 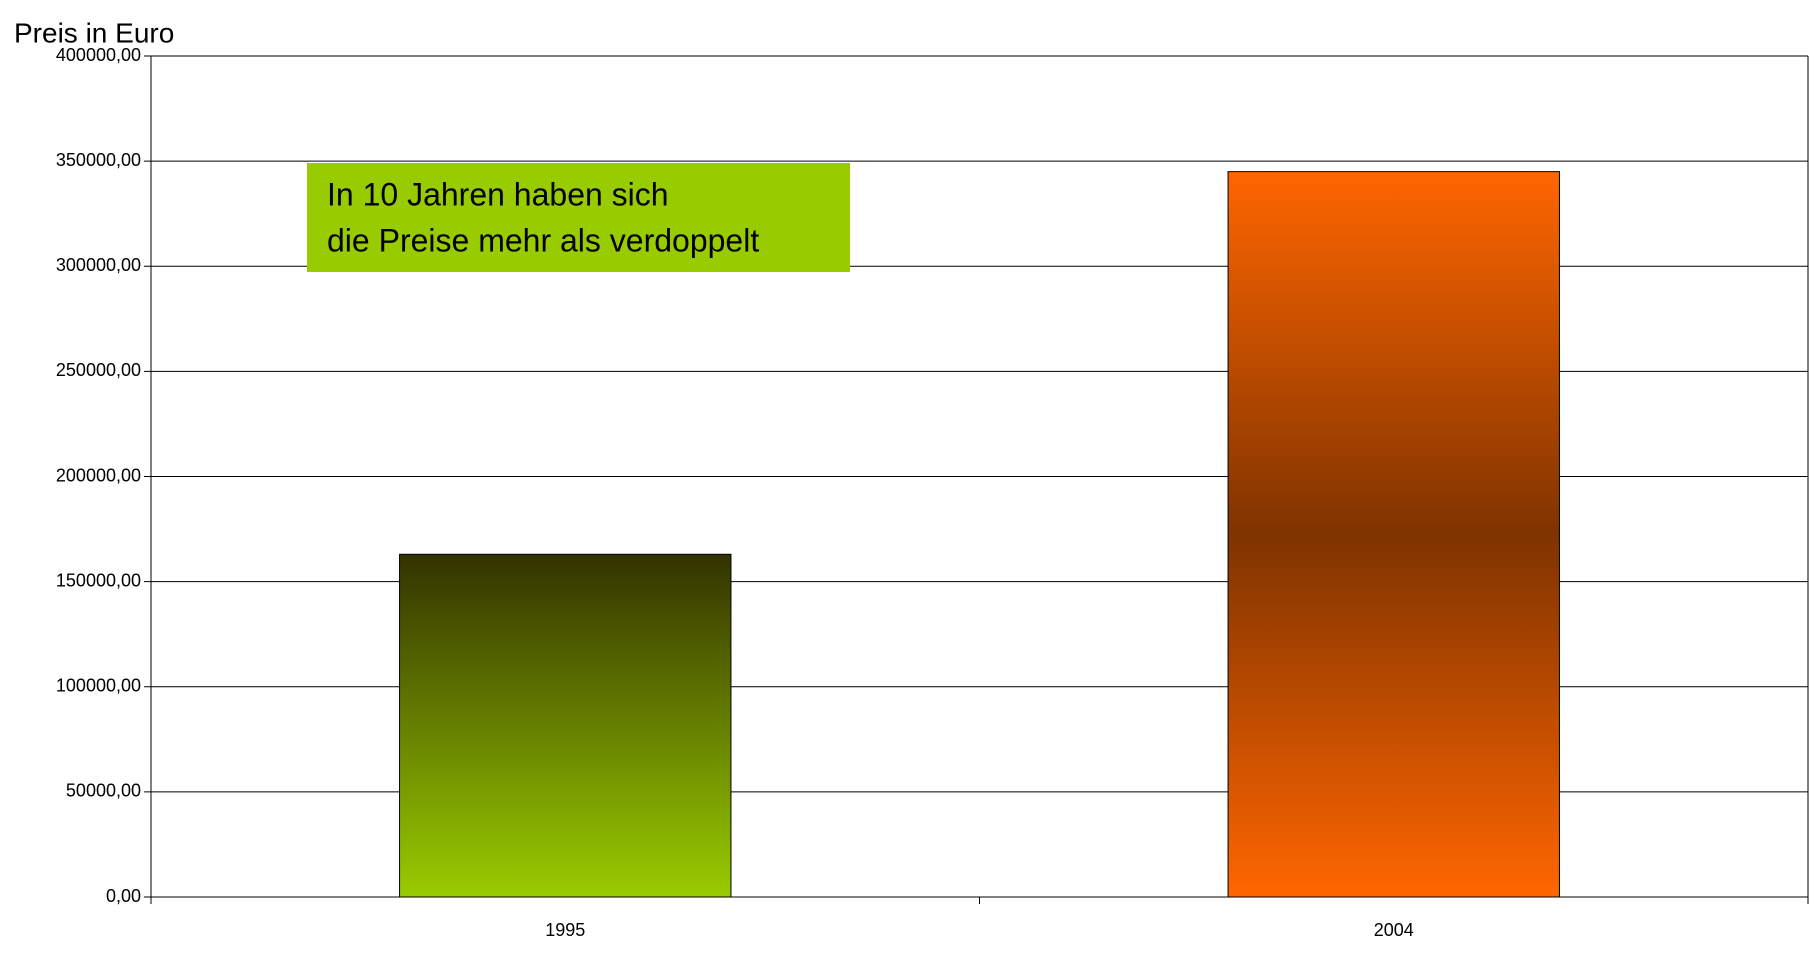 What do you see at coordinates (1394, 930) in the screenshot?
I see `x-tick-label: 2004` at bounding box center [1394, 930].